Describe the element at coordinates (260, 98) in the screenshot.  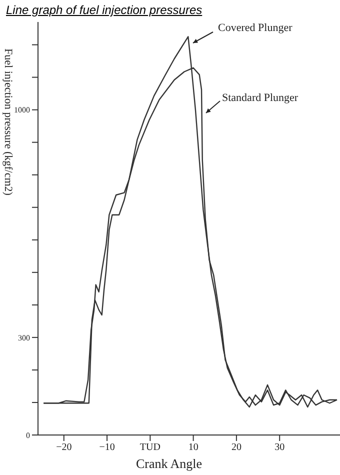
I see `series-label: Standard Plunger` at that location.